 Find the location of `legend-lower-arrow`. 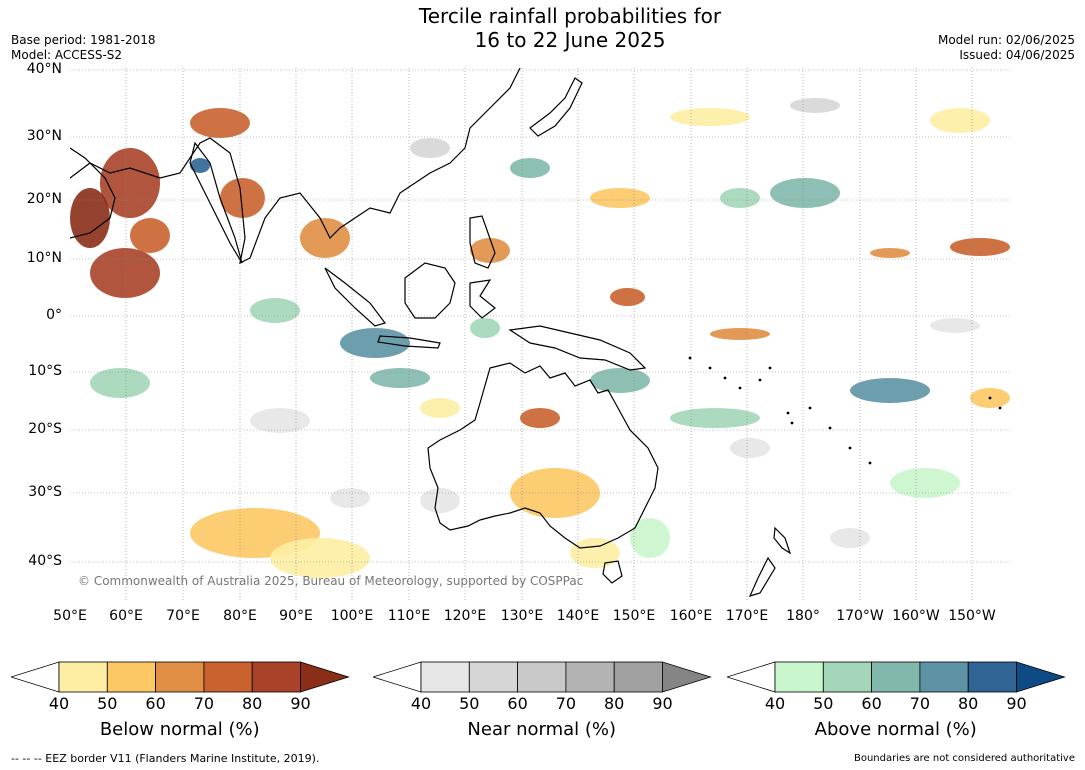

legend-lower-arrow is located at coordinates (397, 677).